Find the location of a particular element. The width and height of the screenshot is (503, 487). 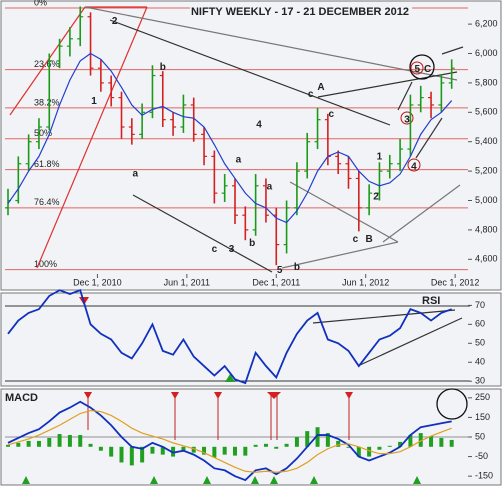

highlight-circle is located at coordinates (422, 67).